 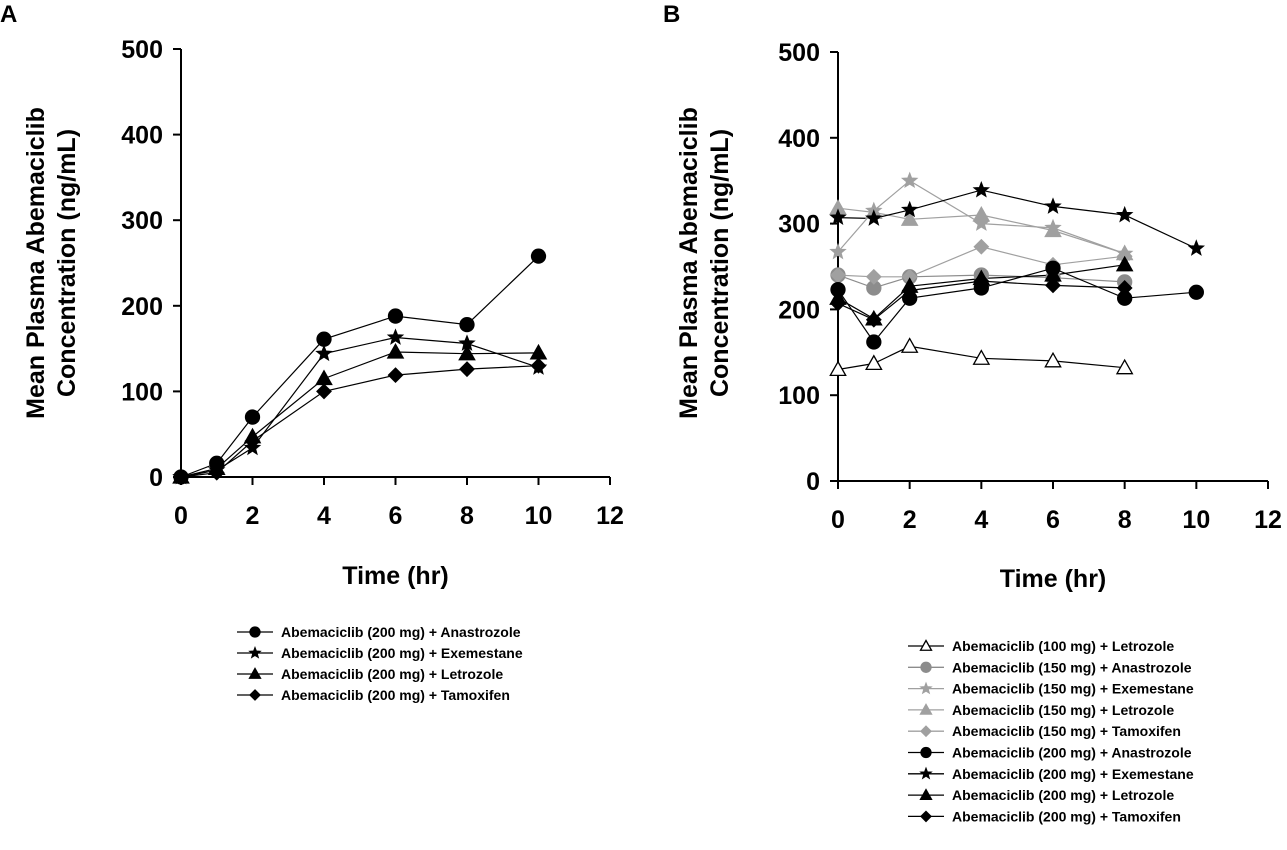 What do you see at coordinates (1066, 731) in the screenshot?
I see `legend-label: Abemaciclib (150 mg) + Tamoxifen` at bounding box center [1066, 731].